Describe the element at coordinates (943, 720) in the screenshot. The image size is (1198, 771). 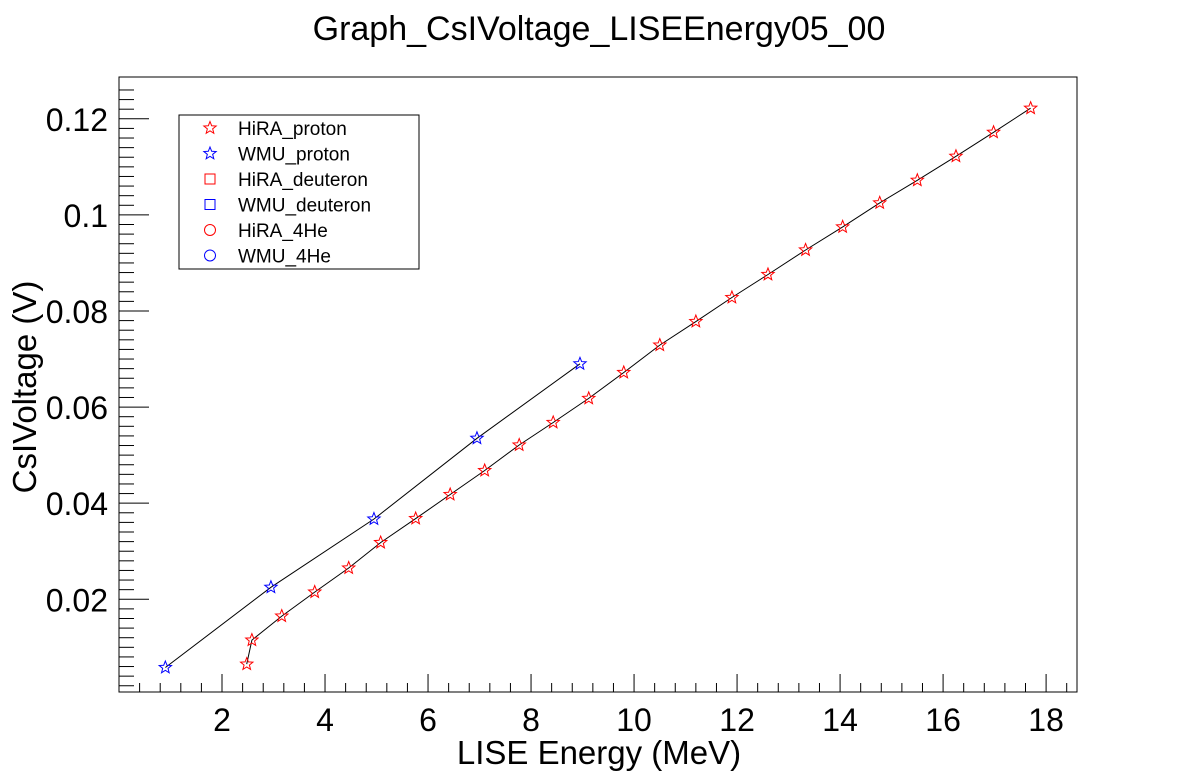
I see `x-tick-label: 16` at that location.